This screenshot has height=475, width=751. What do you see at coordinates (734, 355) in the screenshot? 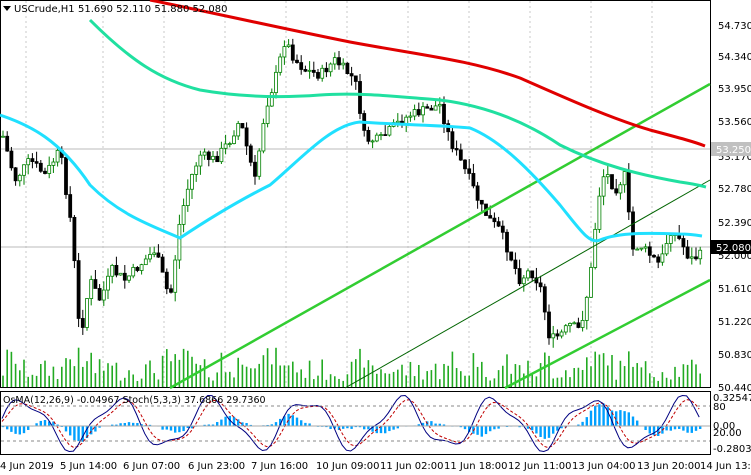
I see `price-label: 50.830` at bounding box center [734, 355].